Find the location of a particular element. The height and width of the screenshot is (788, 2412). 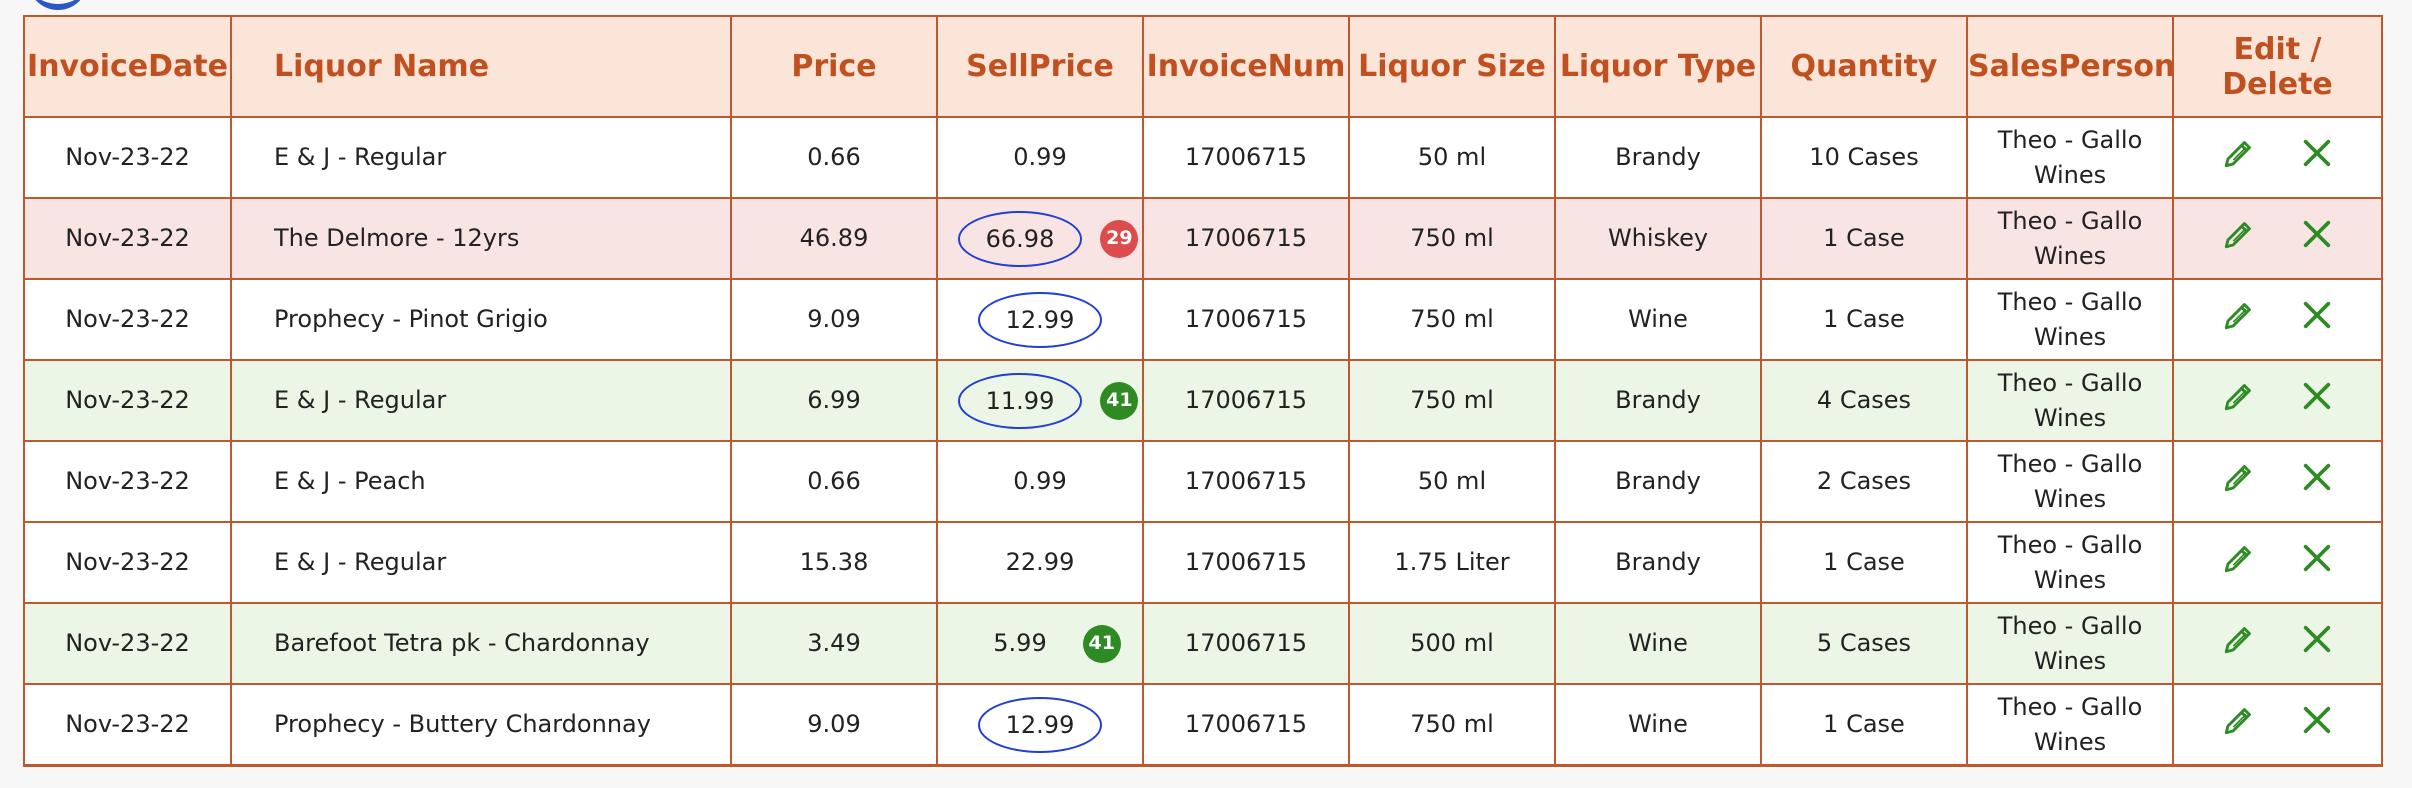

header-price: Price is located at coordinates (834, 66).